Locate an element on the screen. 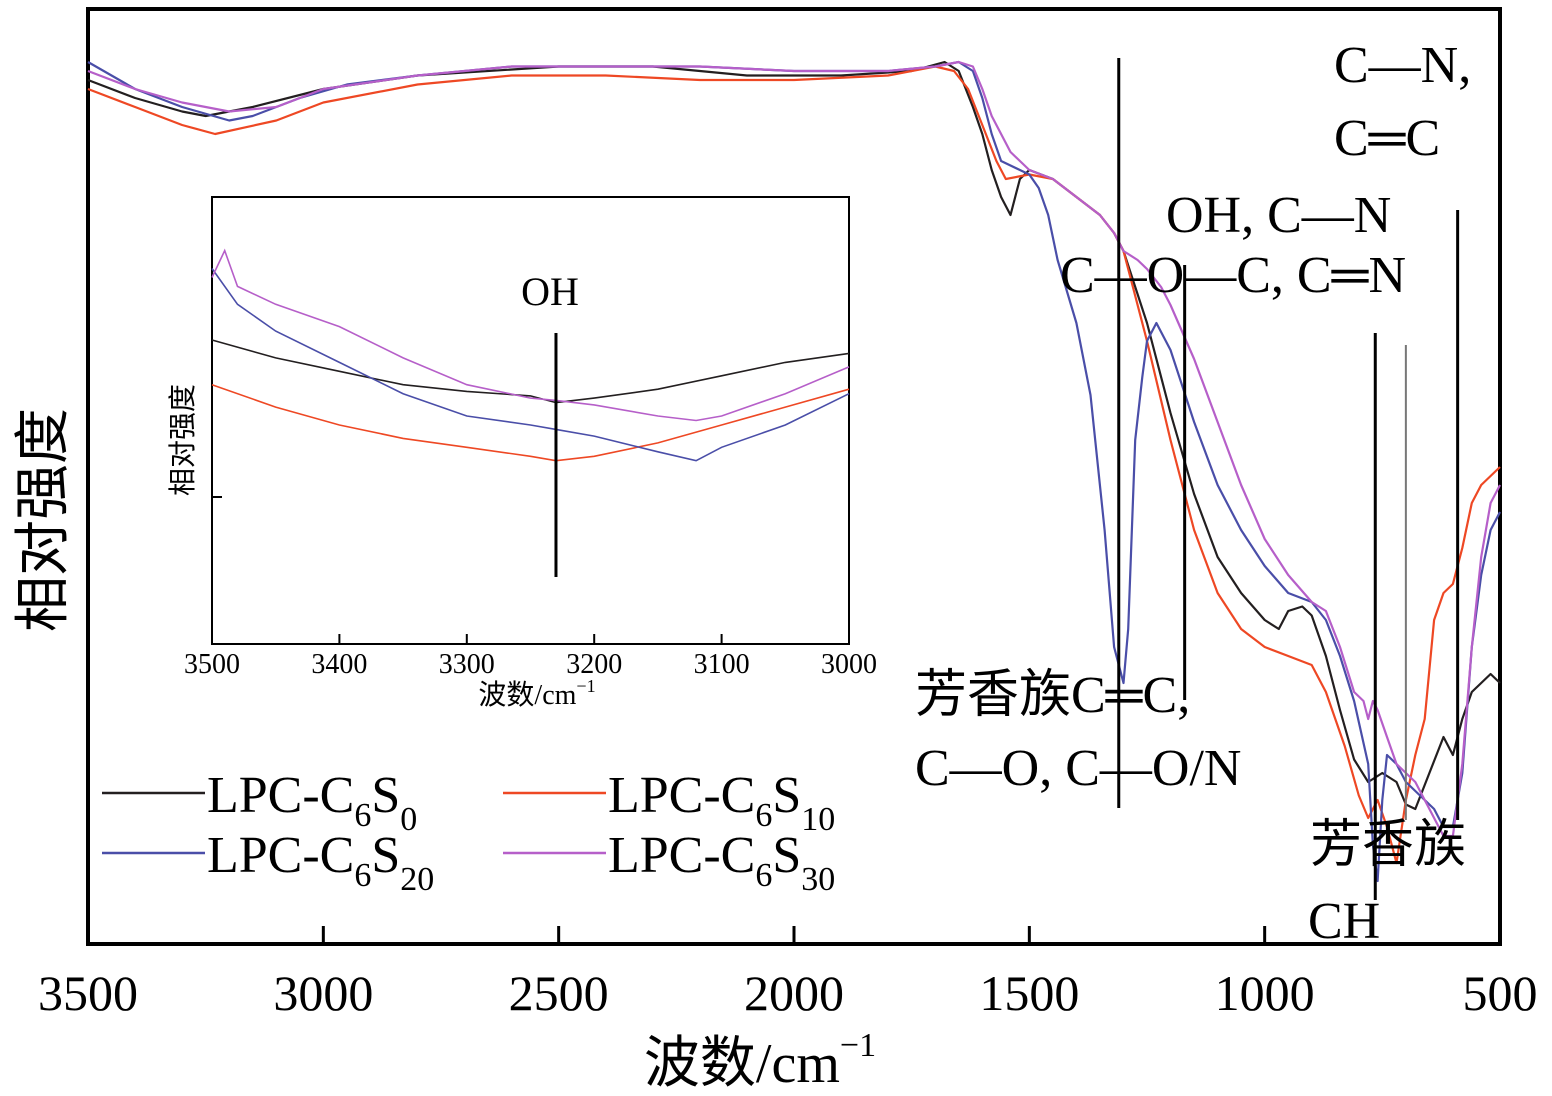  x-tick-label: 1500 is located at coordinates (1029, 993).